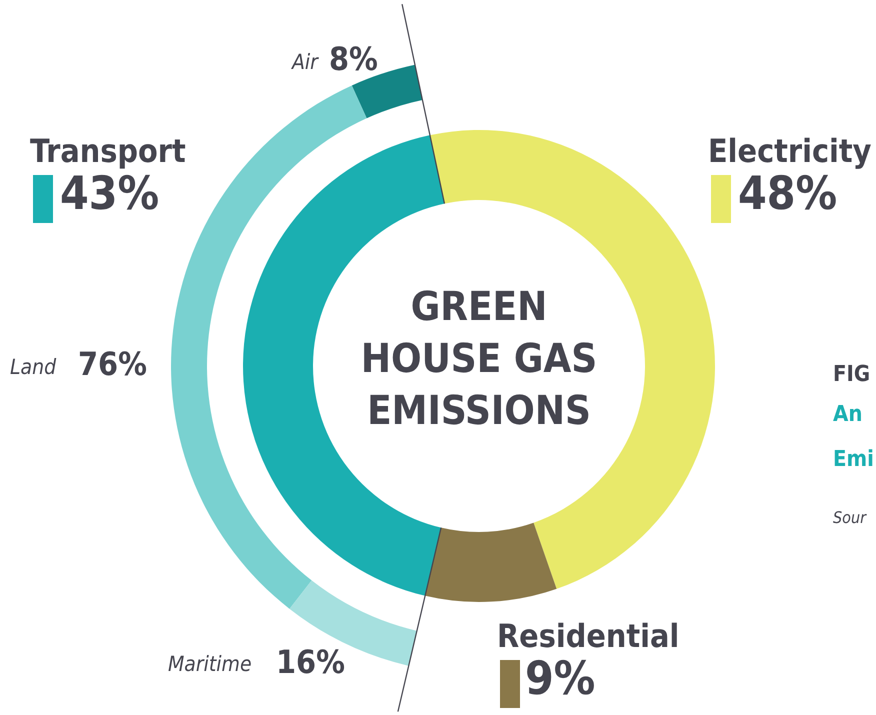 The width and height of the screenshot is (876, 715). Describe the element at coordinates (853, 459) in the screenshot. I see `text: Emi` at that location.